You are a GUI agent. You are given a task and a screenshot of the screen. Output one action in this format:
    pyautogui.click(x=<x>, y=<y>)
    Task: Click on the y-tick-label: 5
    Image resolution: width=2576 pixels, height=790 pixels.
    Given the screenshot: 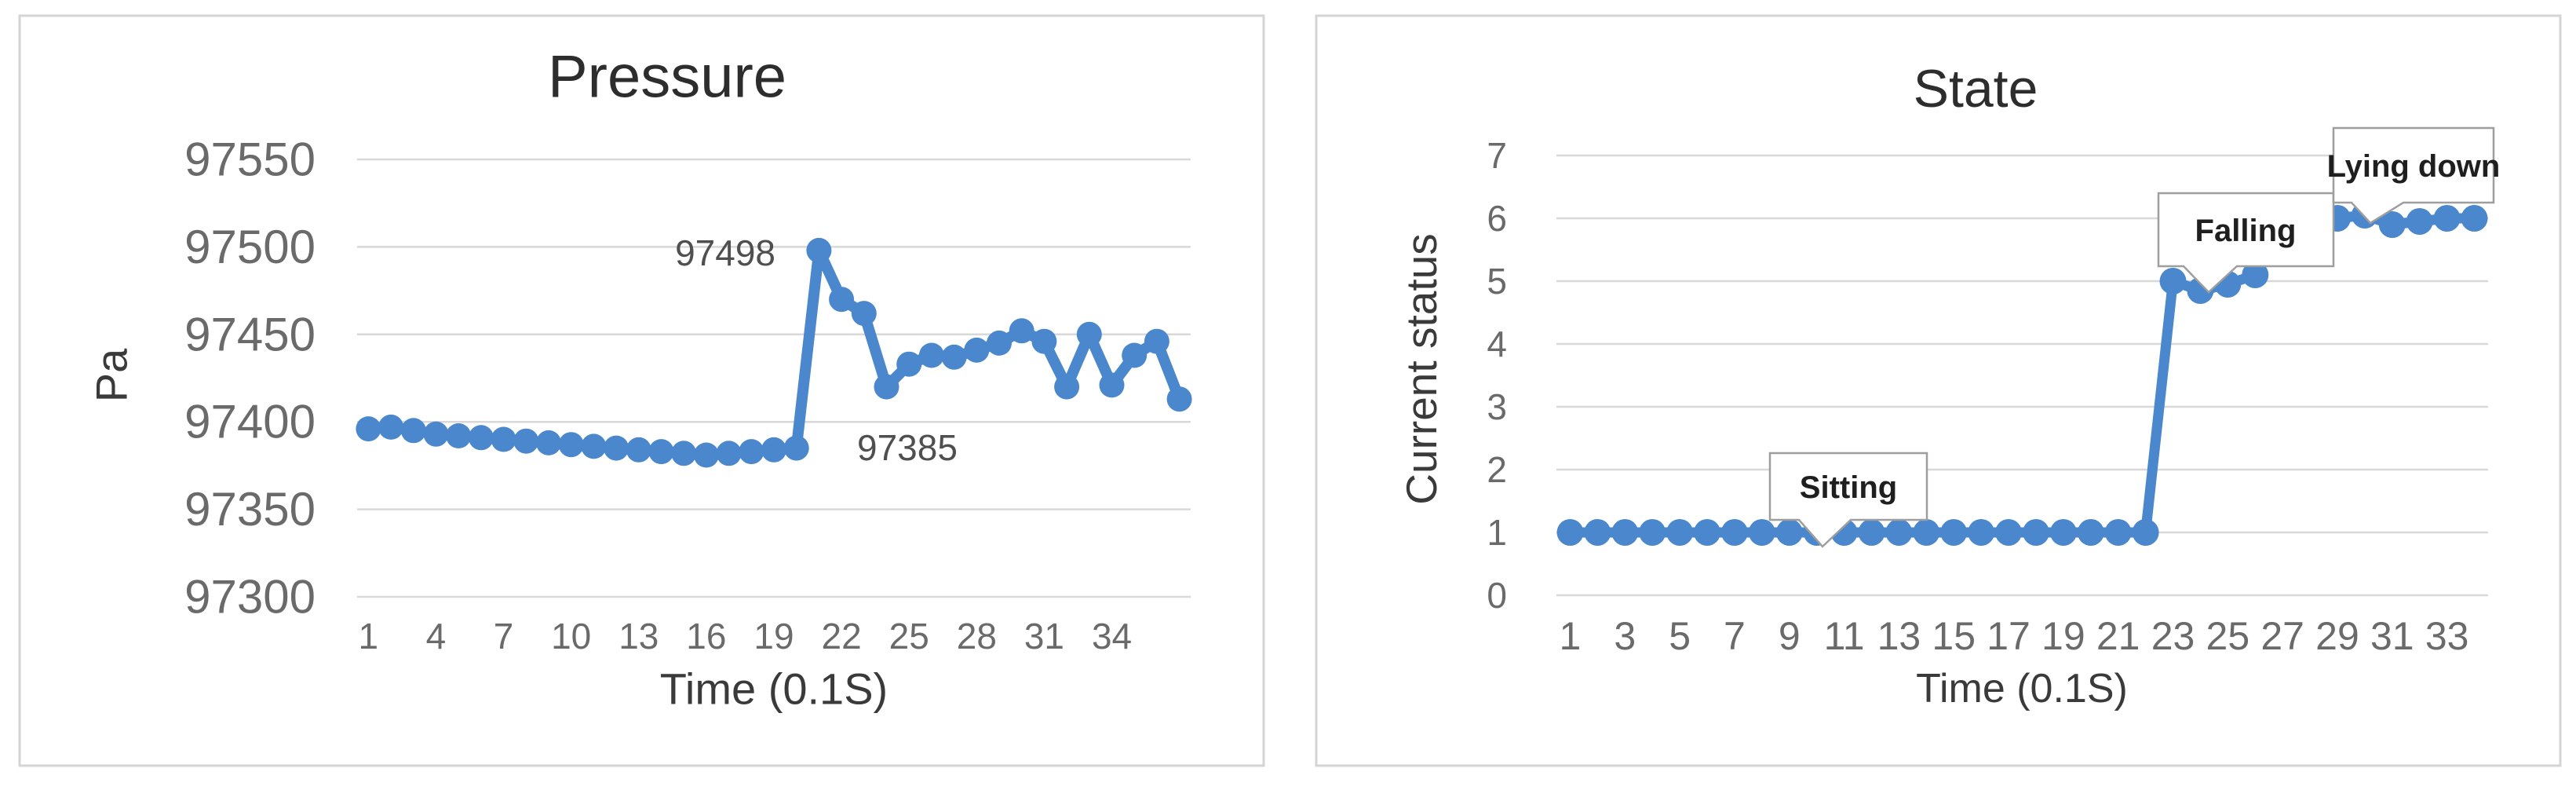 What is the action you would take?
    pyautogui.click(x=1497, y=281)
    